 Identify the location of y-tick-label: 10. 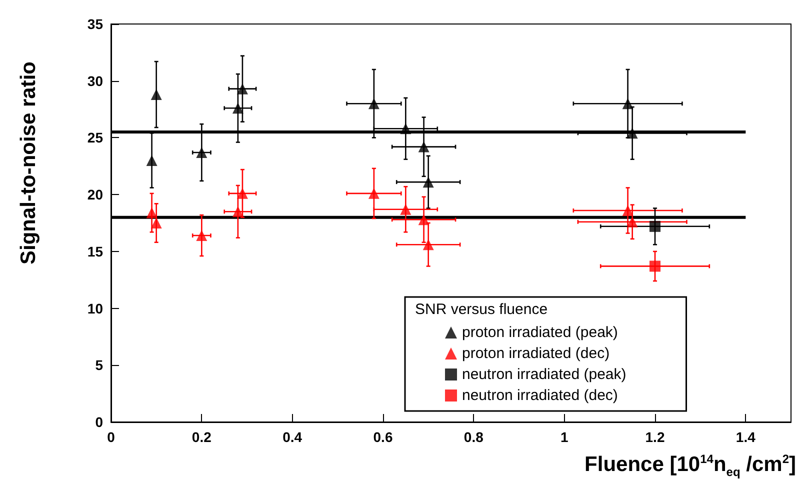
(95, 308).